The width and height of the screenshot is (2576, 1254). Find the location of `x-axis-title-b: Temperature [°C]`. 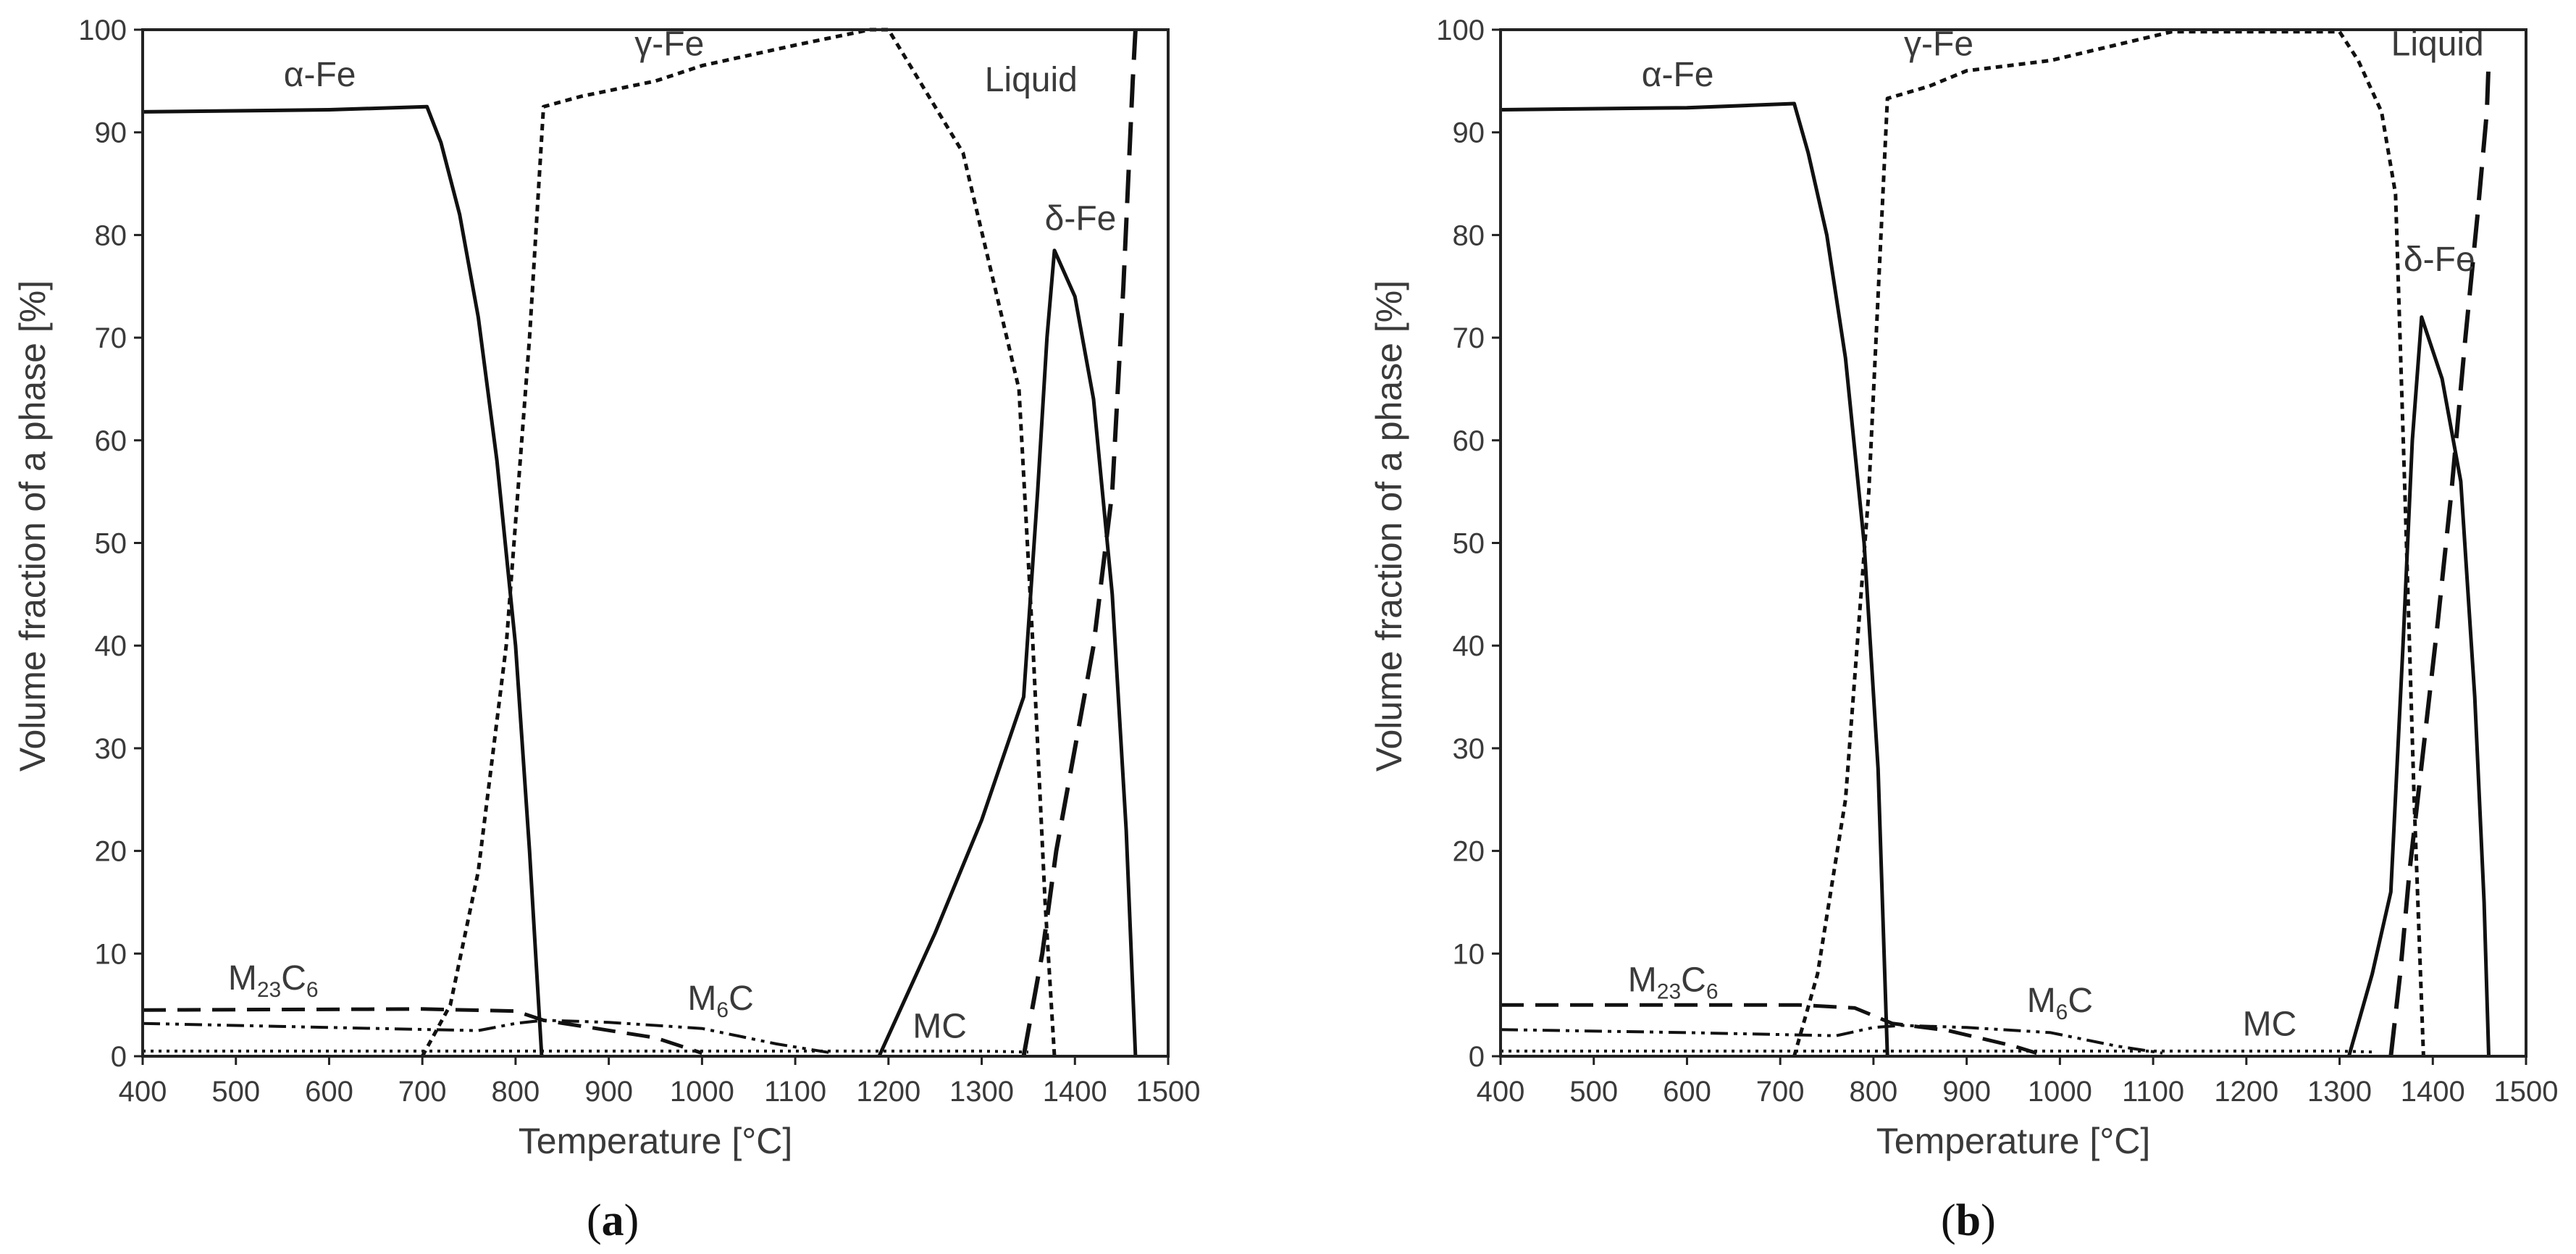

x-axis-title-b: Temperature [°C] is located at coordinates (2013, 1141).